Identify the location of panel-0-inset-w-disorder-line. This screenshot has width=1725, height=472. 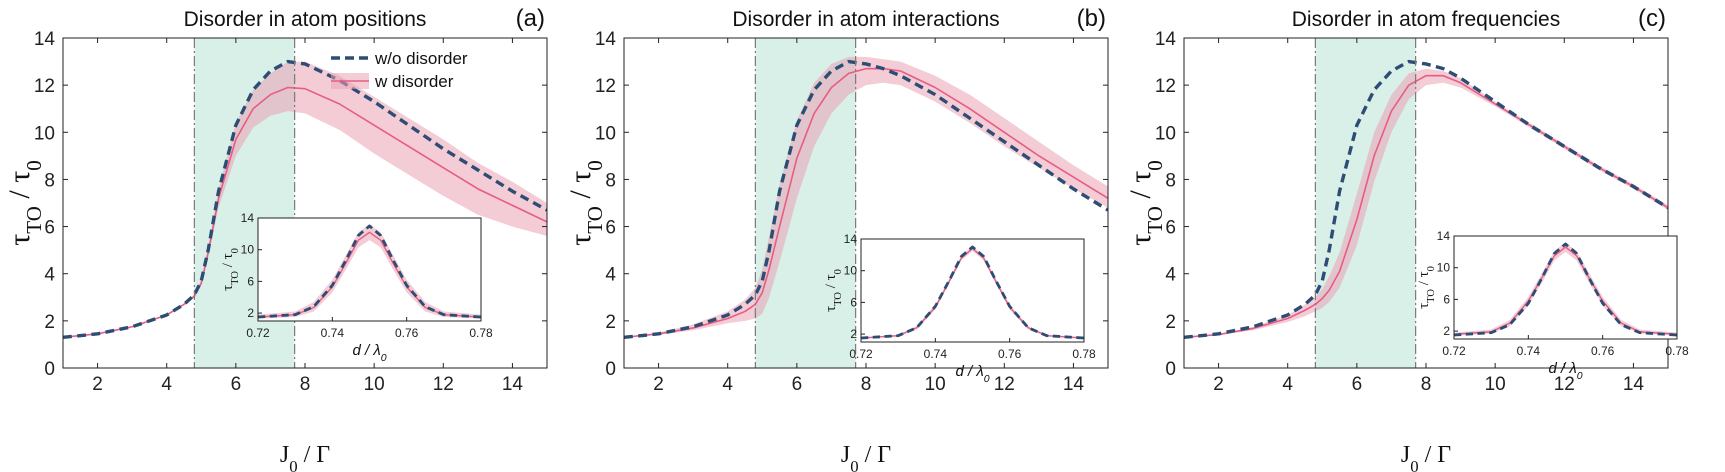
(369, 274).